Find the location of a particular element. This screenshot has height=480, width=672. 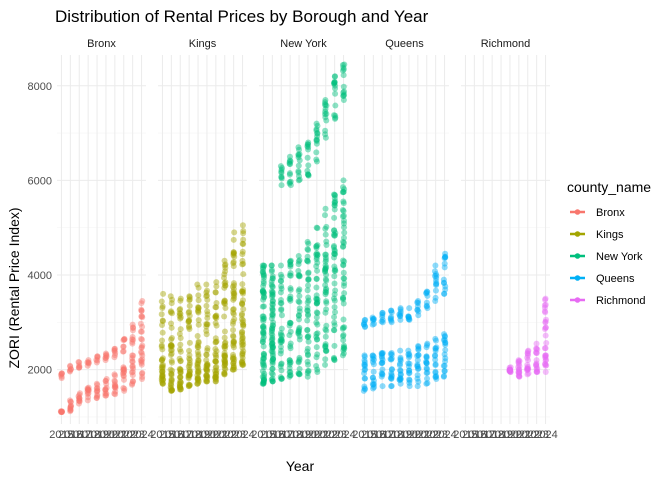

x-tick-label: 2020 is located at coordinates (207, 435).